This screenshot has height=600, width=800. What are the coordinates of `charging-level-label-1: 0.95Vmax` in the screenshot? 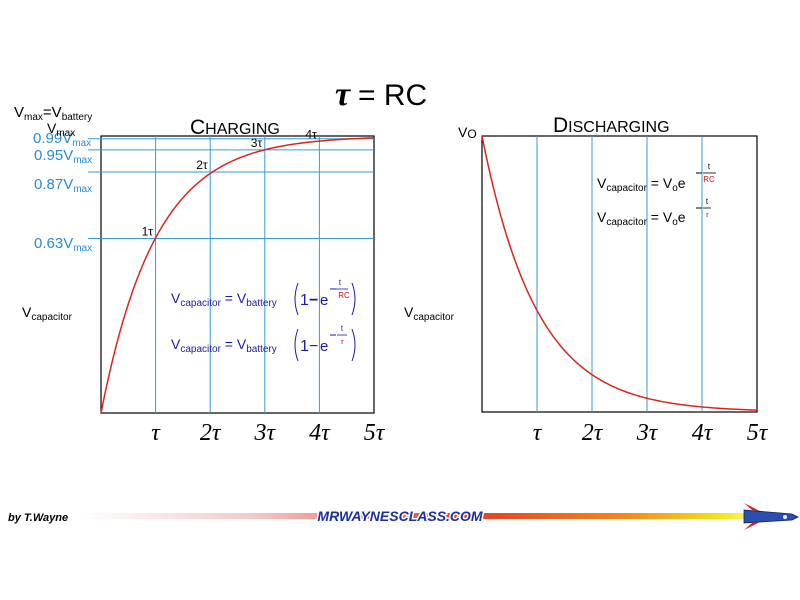 It's located at (63, 156).